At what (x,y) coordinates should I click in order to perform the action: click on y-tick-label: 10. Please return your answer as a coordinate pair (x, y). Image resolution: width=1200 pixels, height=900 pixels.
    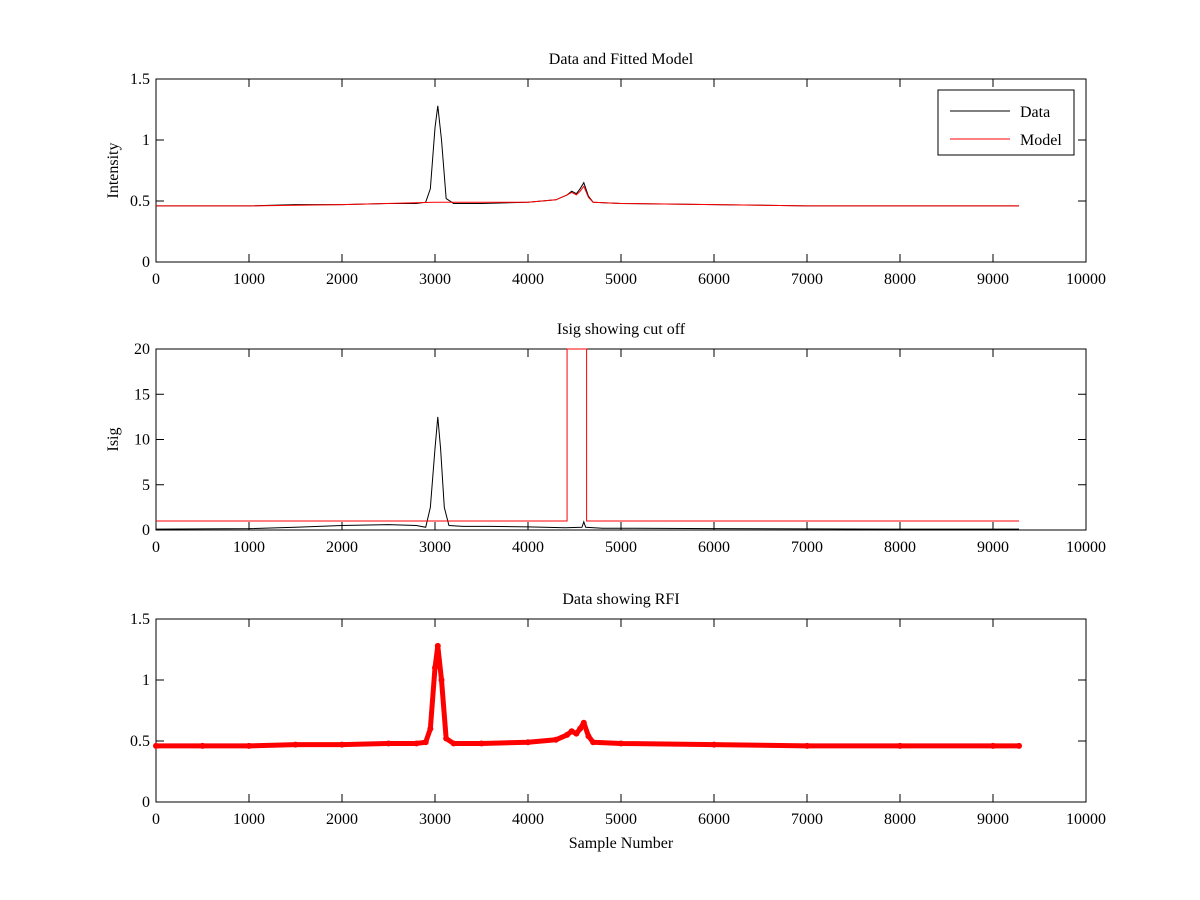
    Looking at the image, I should click on (142, 440).